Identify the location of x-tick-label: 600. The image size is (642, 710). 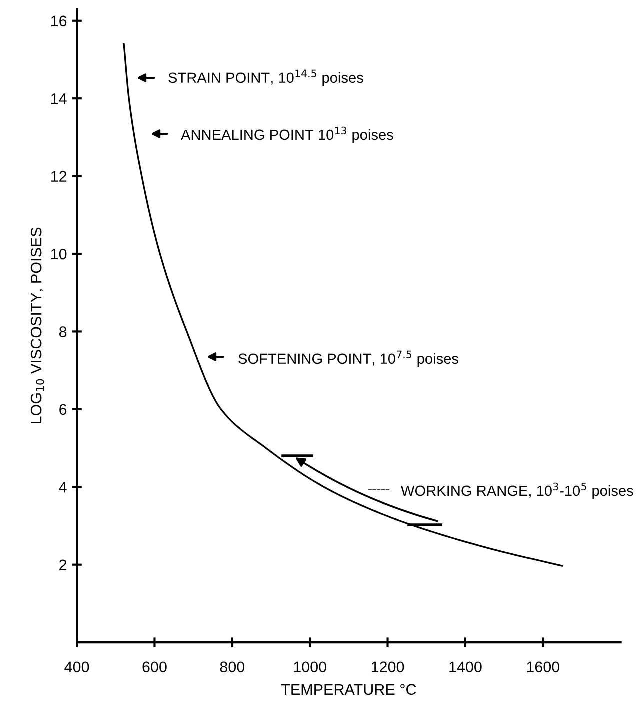
(154, 667).